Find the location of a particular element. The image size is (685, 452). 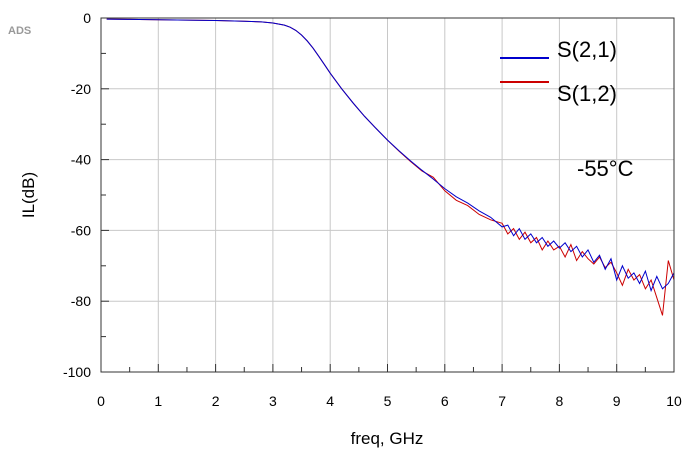

x-tick-label: 8 is located at coordinates (560, 401).